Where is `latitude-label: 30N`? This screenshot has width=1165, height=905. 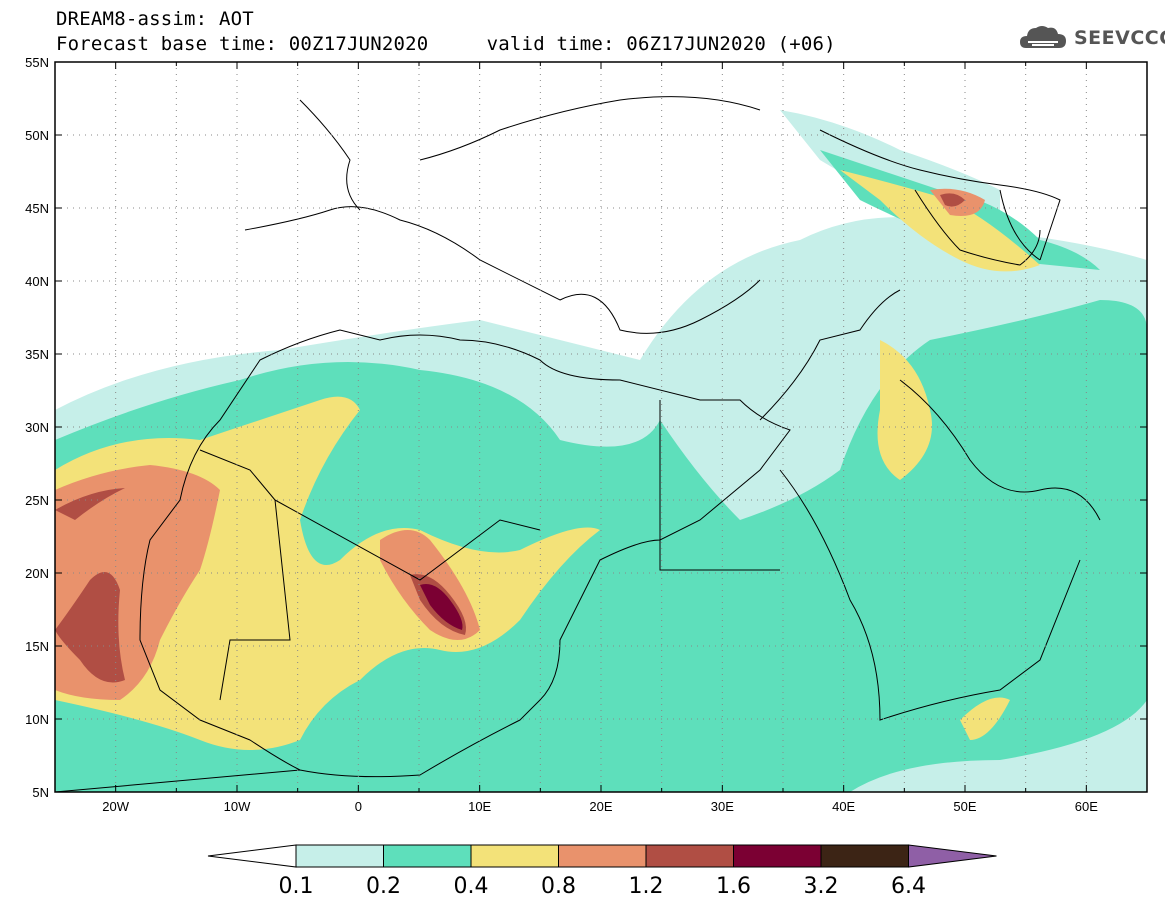 latitude-label: 30N is located at coordinates (37, 427).